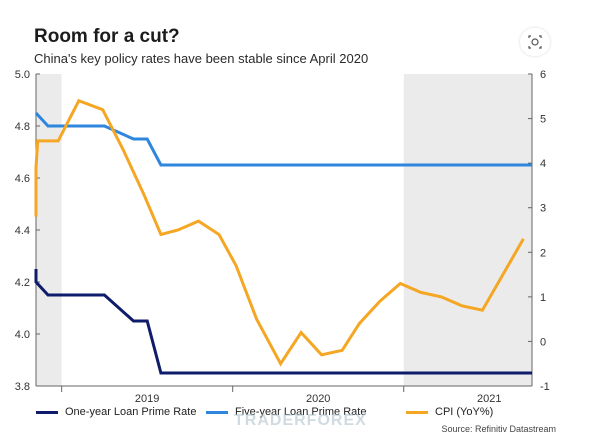 This screenshot has width=600, height=442. Describe the element at coordinates (301, 412) in the screenshot. I see `legend-label-five-year: Five-year Loan Prime Rate` at that location.